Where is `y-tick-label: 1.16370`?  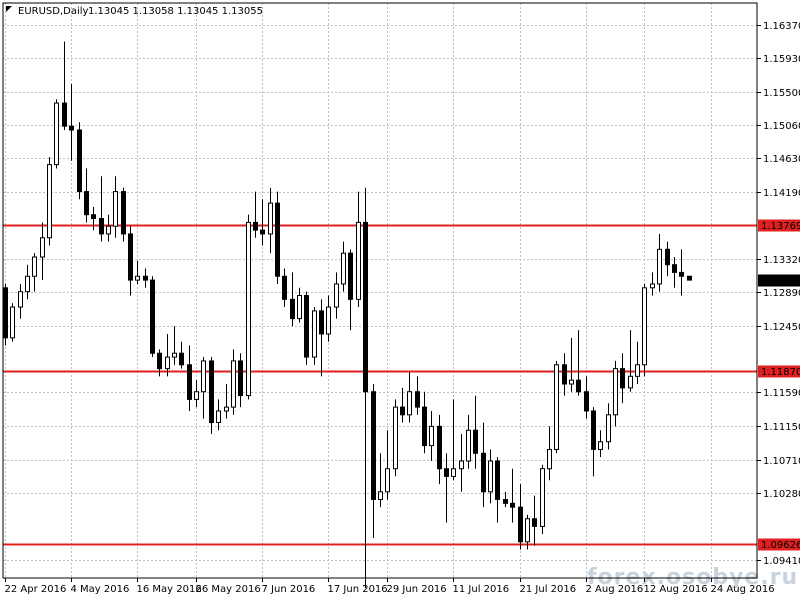 y-tick-label: 1.16370 is located at coordinates (781, 26).